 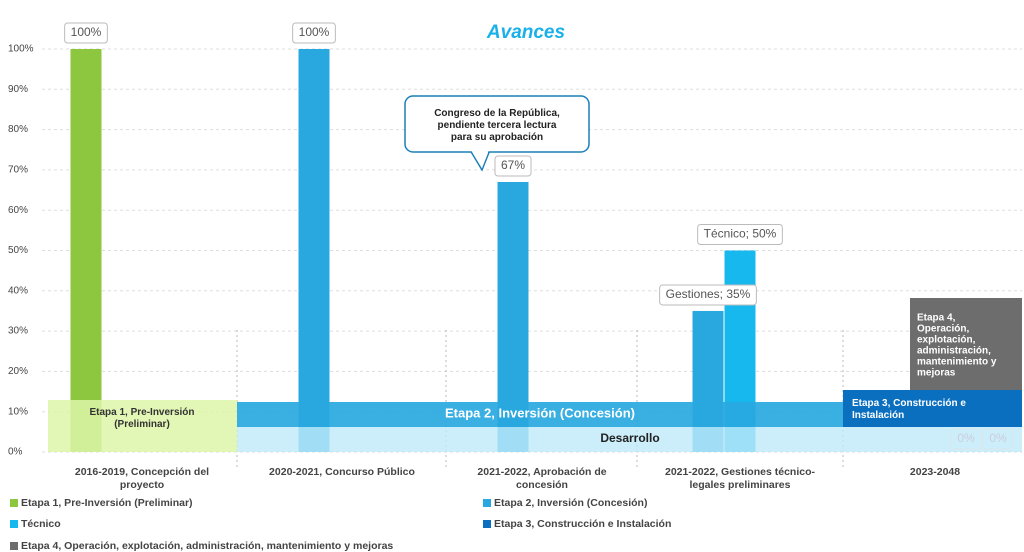 I want to click on value-label: Gestiones; 35%, so click(x=708, y=294).